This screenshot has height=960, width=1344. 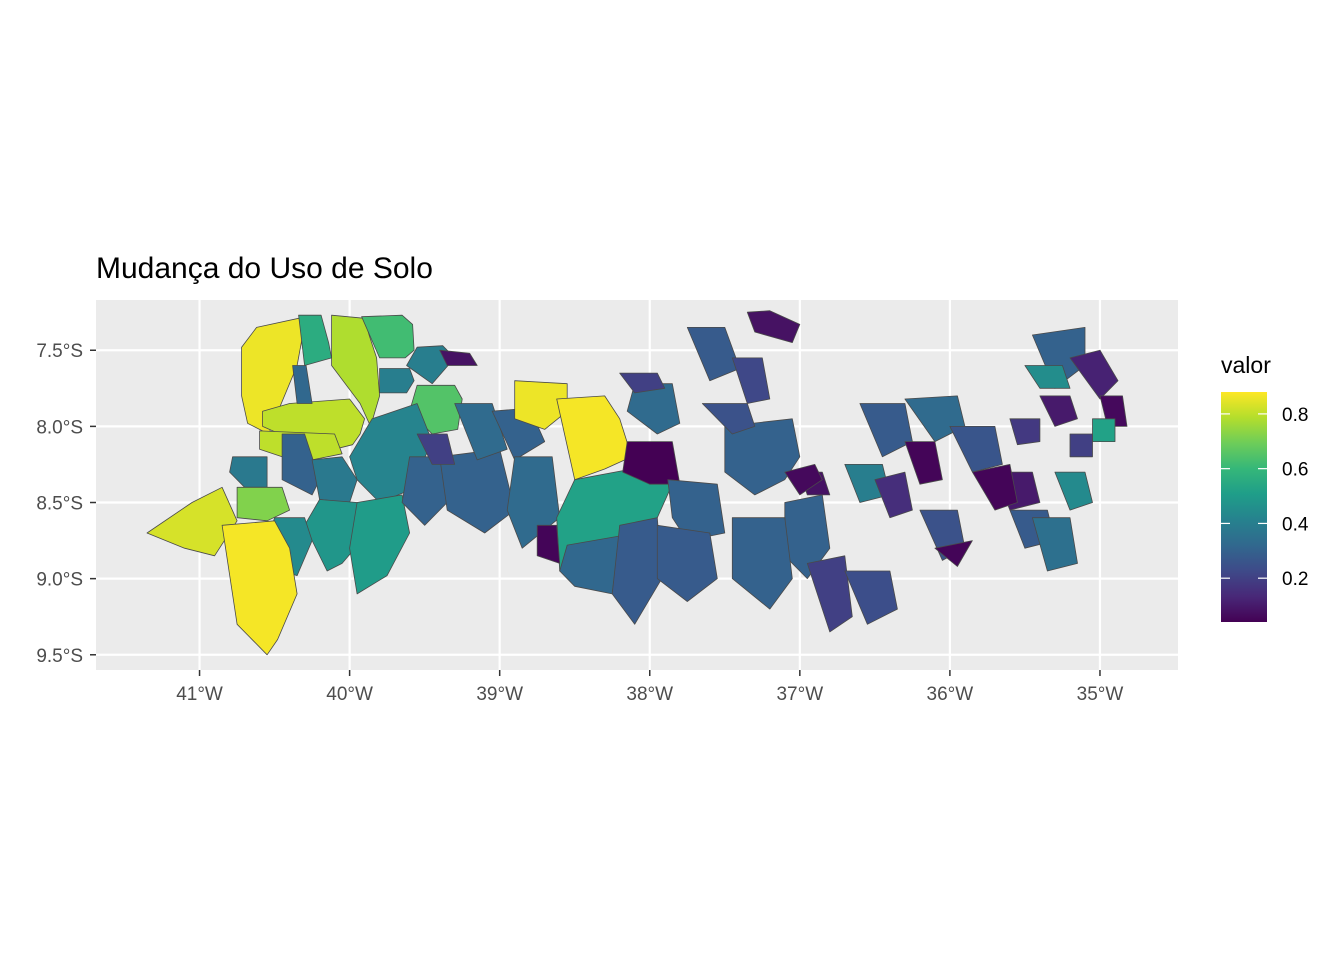 I want to click on y-tick-label: 7.5°S, so click(x=59, y=351).